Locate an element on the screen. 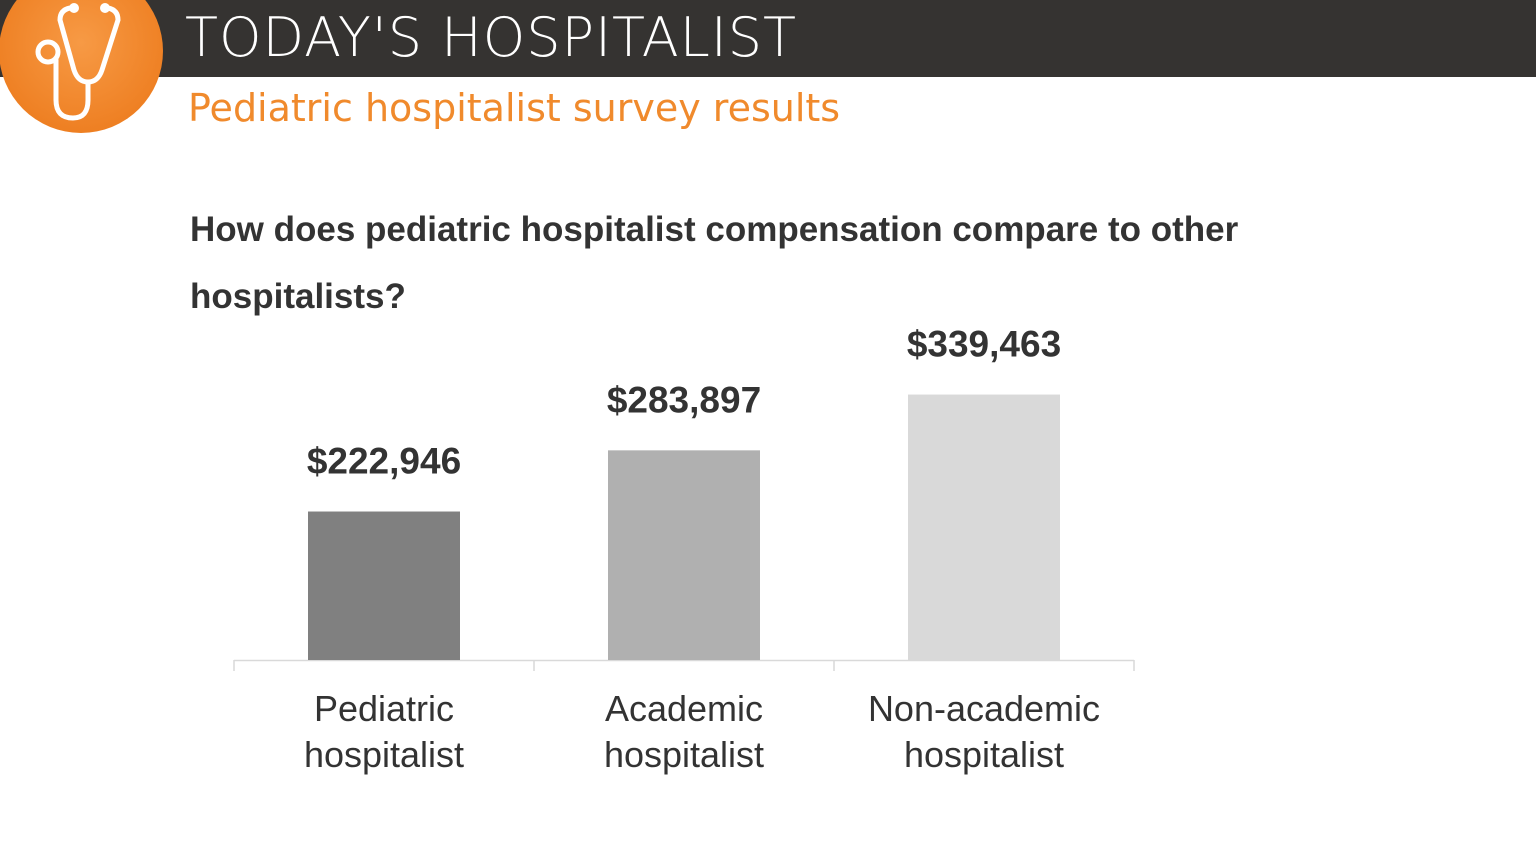 This screenshot has height=864, width=1536. header-bar is located at coordinates (768, 38).